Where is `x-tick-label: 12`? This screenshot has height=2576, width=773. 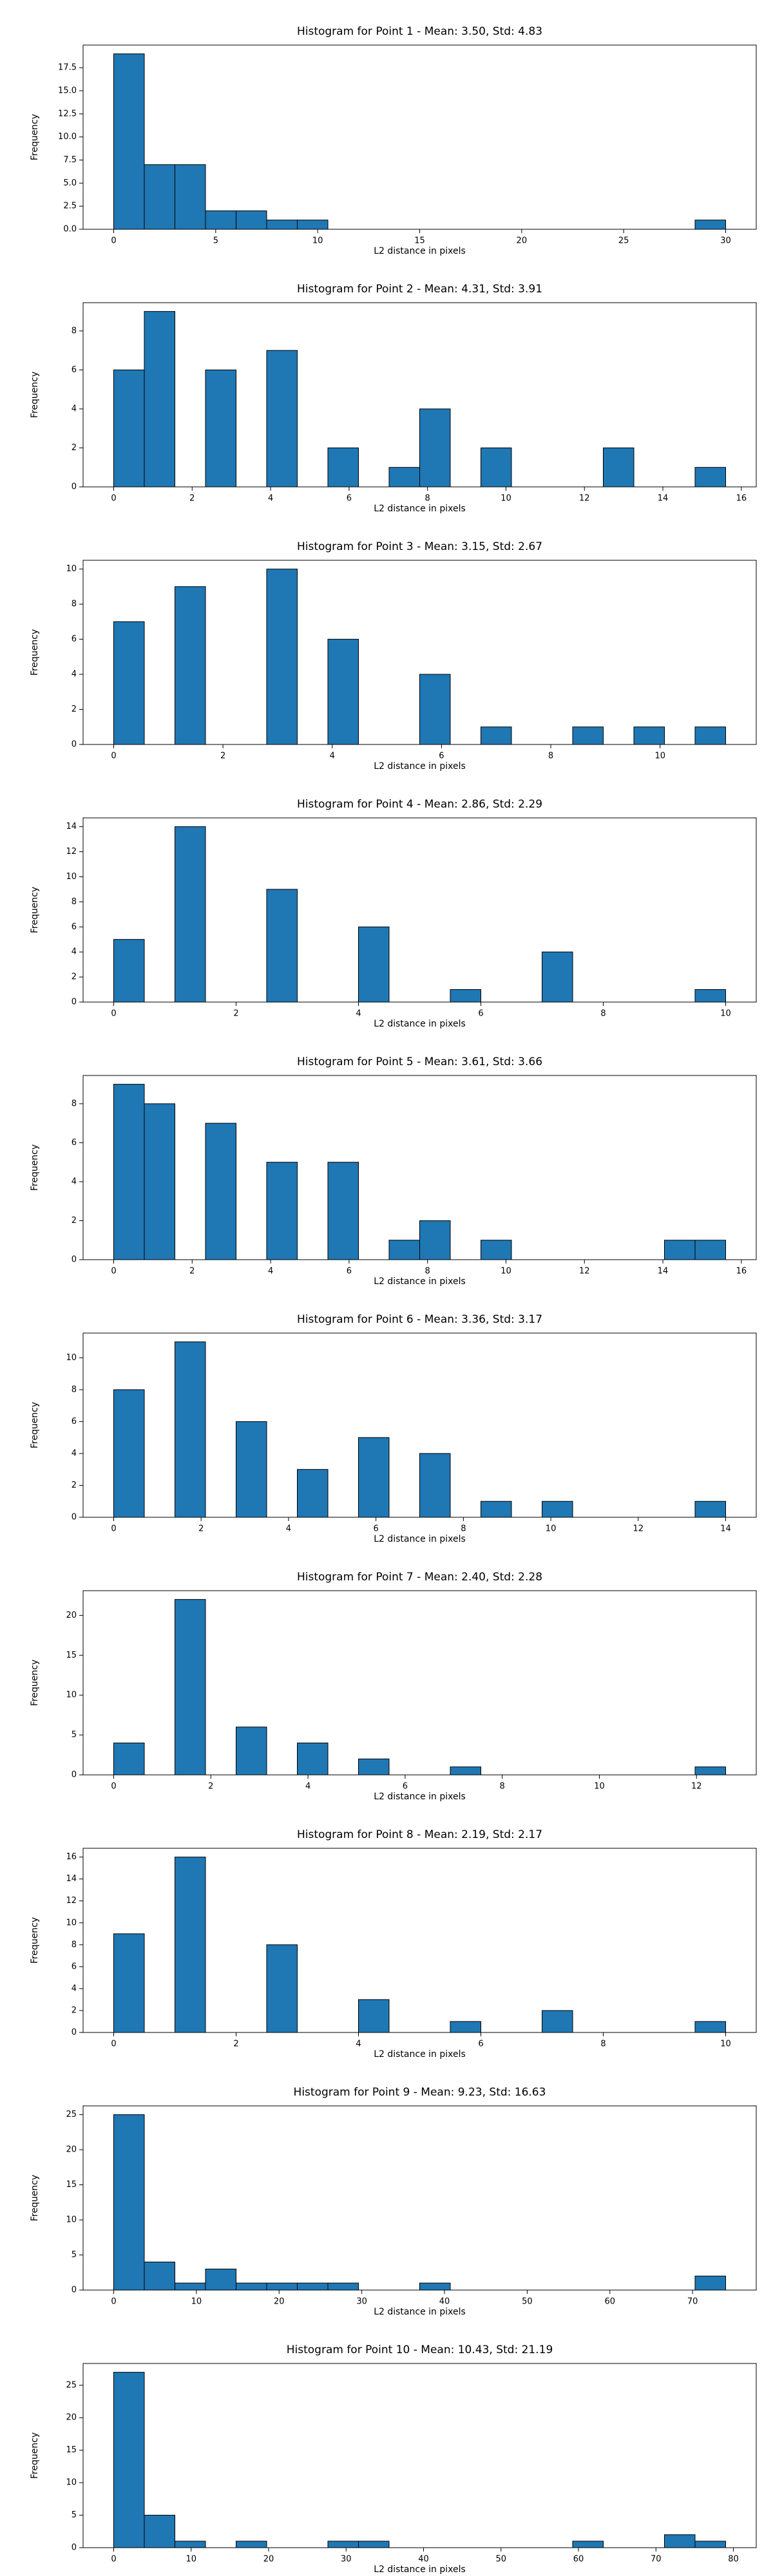 x-tick-label: 12 is located at coordinates (696, 1787).